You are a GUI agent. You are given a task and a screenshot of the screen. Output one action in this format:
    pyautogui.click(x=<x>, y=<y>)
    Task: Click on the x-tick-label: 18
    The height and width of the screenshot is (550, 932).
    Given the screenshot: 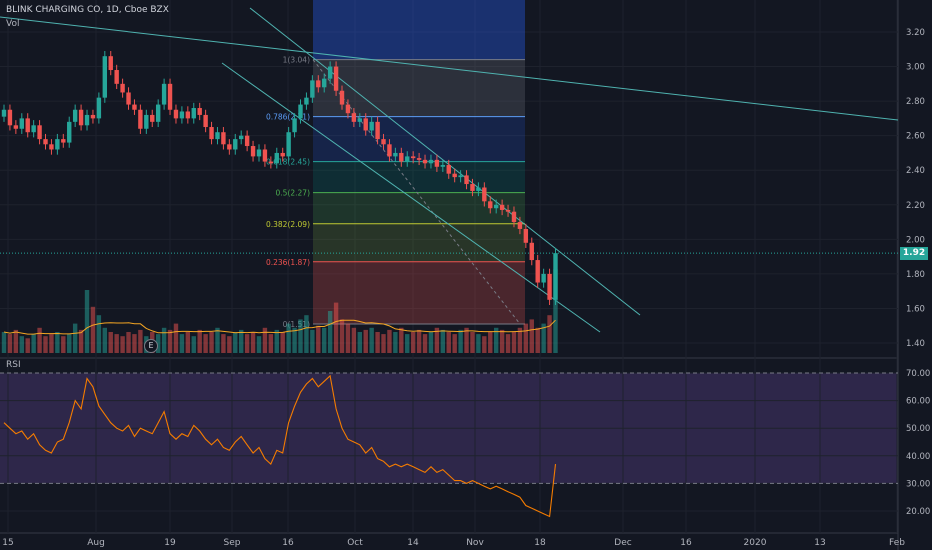 What is the action you would take?
    pyautogui.click(x=540, y=543)
    